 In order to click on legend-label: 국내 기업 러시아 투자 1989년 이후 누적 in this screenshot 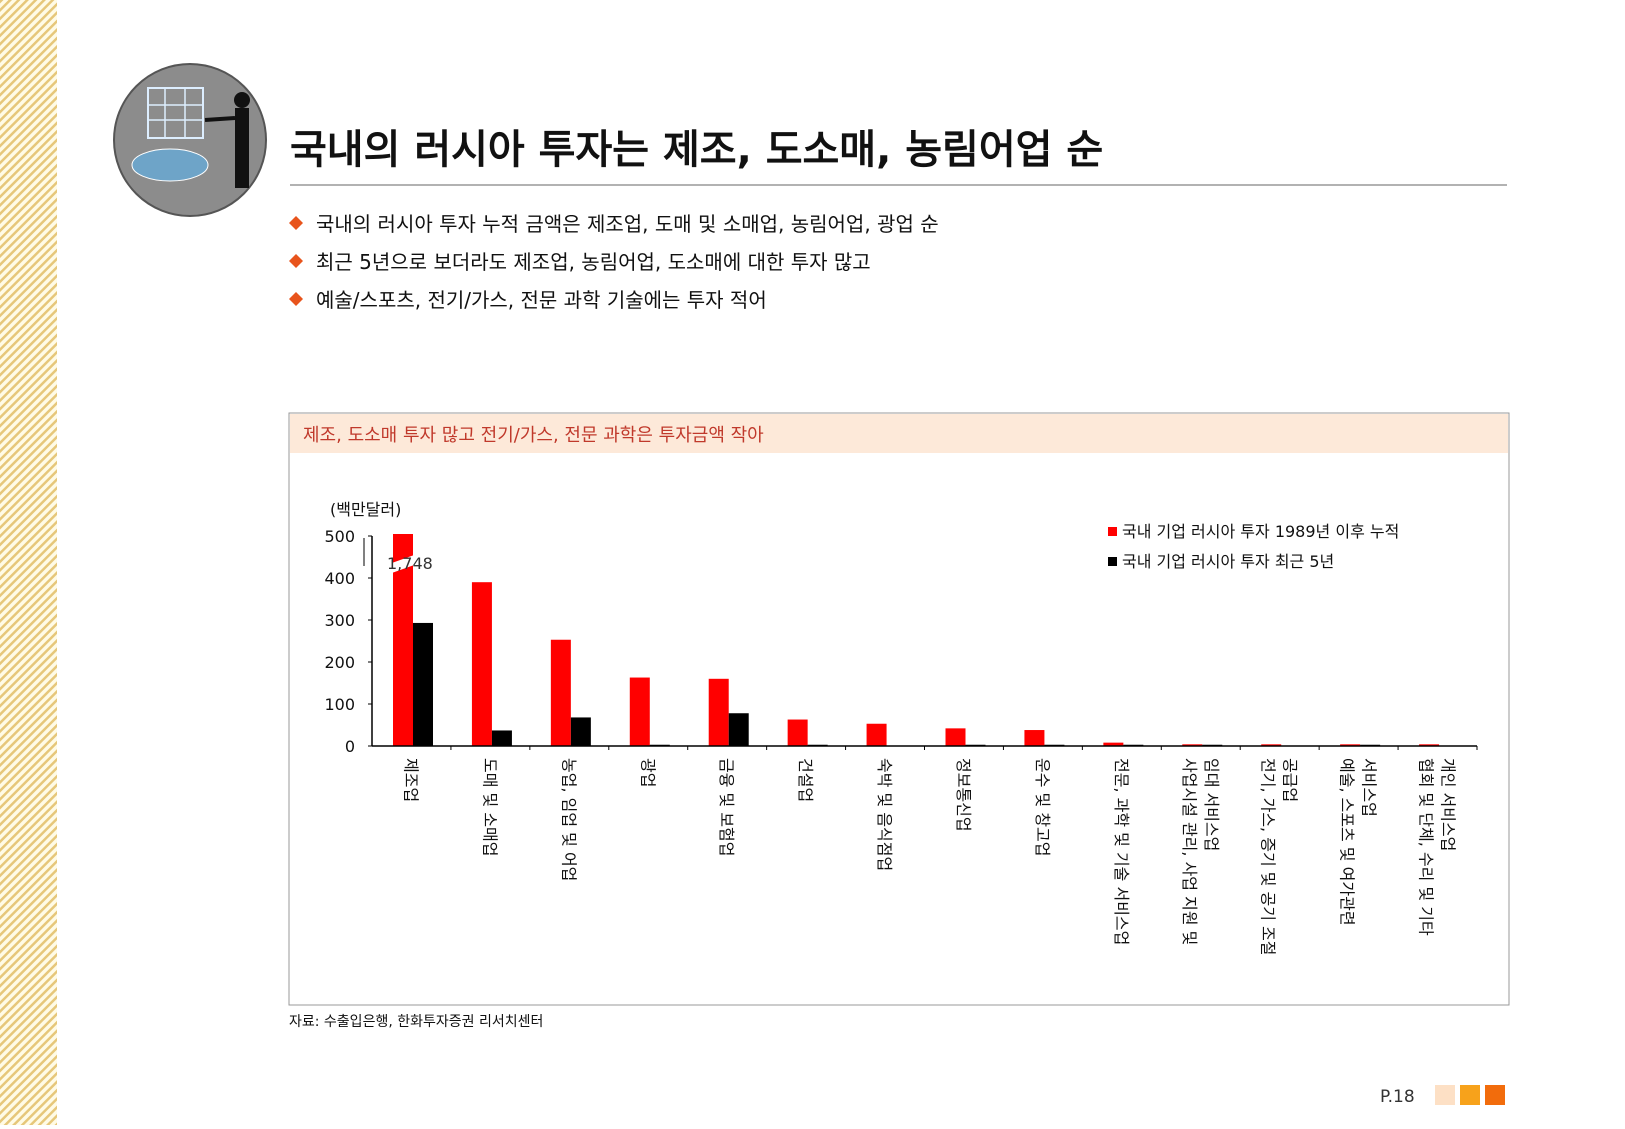, I will do `click(1260, 531)`.